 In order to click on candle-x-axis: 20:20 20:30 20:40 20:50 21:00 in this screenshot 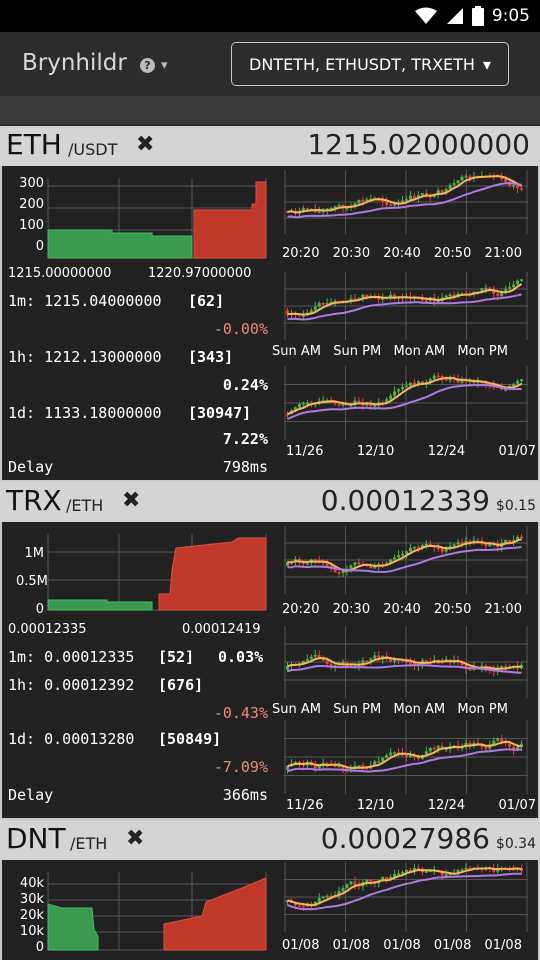, I will do `click(402, 609)`.